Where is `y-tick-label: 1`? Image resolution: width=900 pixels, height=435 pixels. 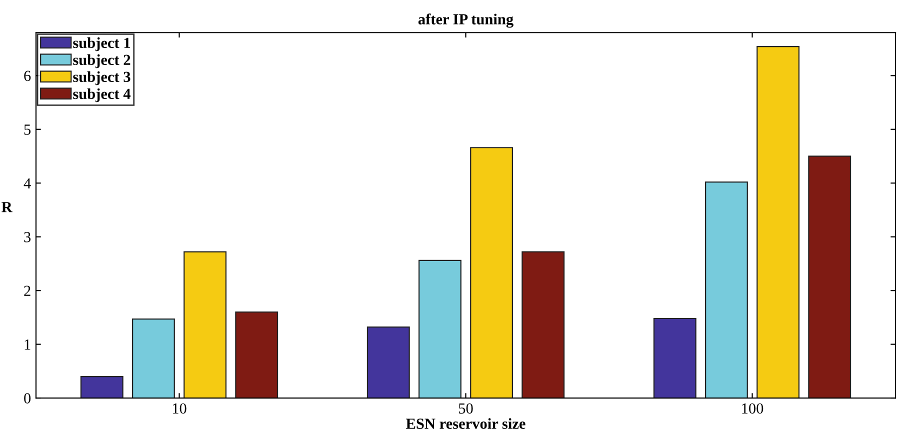
y-tick-label: 1 is located at coordinates (27, 345).